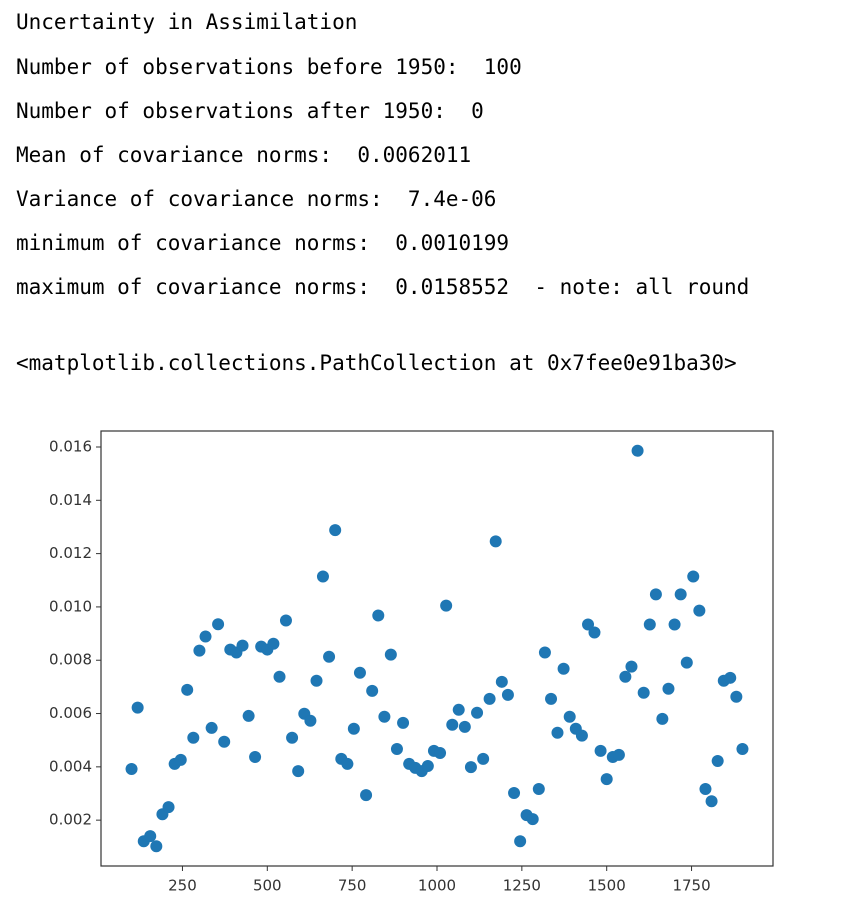 The width and height of the screenshot is (854, 922). I want to click on x-tick-label: 1750, so click(691, 886).